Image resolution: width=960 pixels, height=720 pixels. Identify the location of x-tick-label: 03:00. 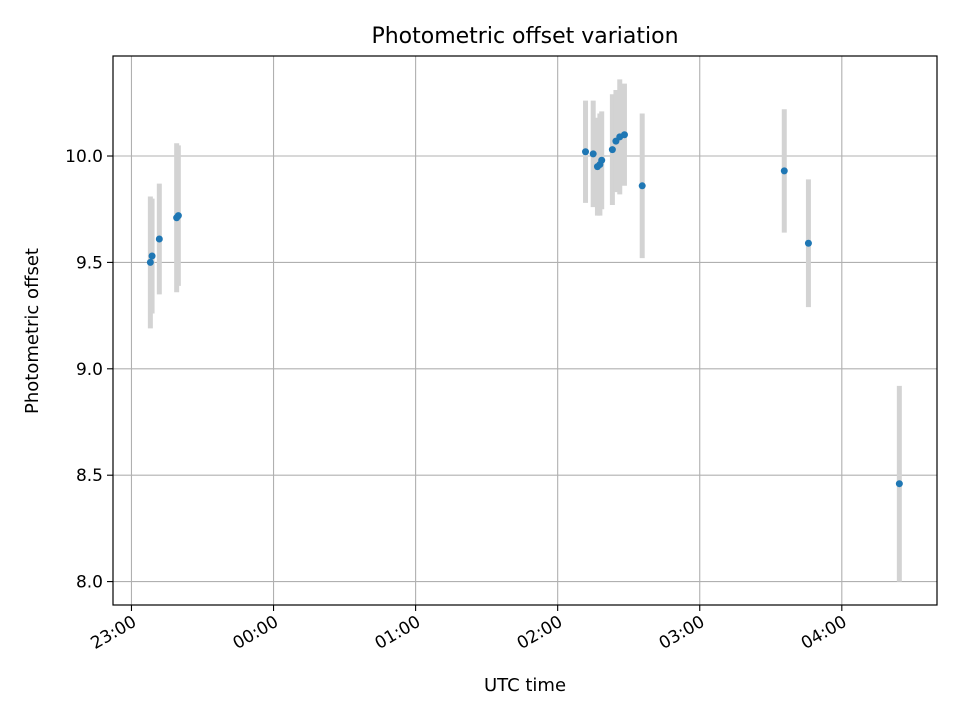
(682, 633).